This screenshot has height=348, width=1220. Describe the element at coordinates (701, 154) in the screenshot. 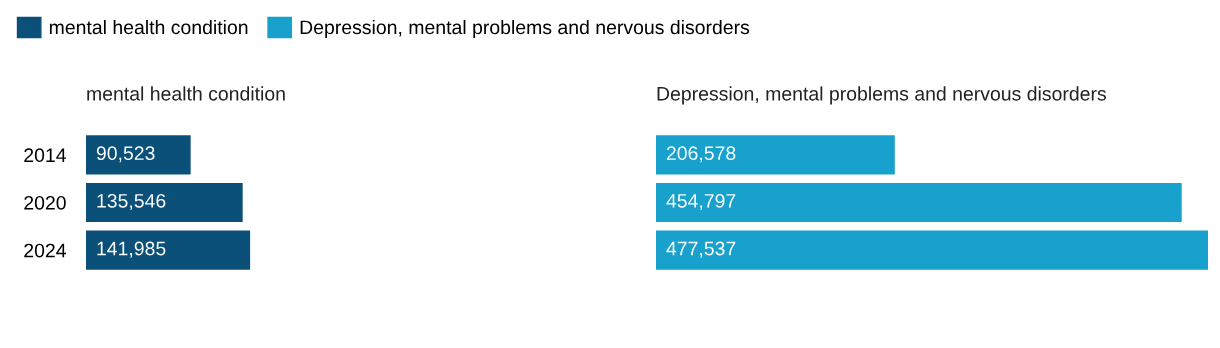

I see `data-label: 206,578` at that location.